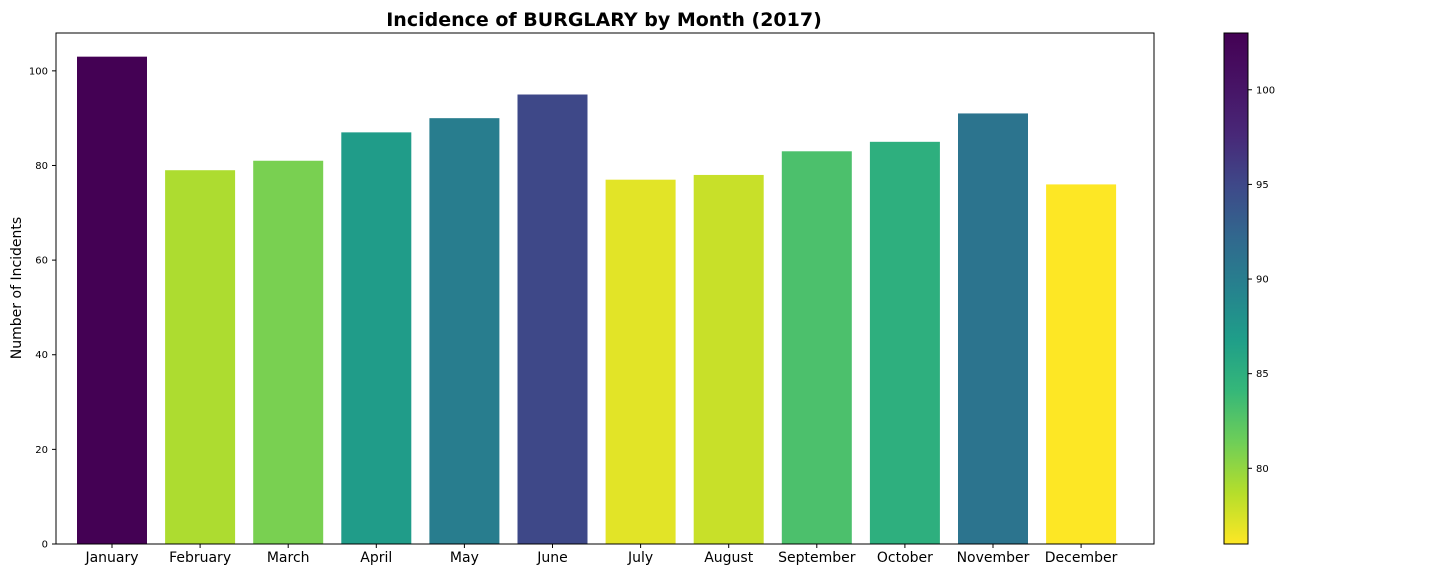 The width and height of the screenshot is (1440, 576). What do you see at coordinates (1262, 469) in the screenshot?
I see `colorbar-tick-label: 80` at bounding box center [1262, 469].